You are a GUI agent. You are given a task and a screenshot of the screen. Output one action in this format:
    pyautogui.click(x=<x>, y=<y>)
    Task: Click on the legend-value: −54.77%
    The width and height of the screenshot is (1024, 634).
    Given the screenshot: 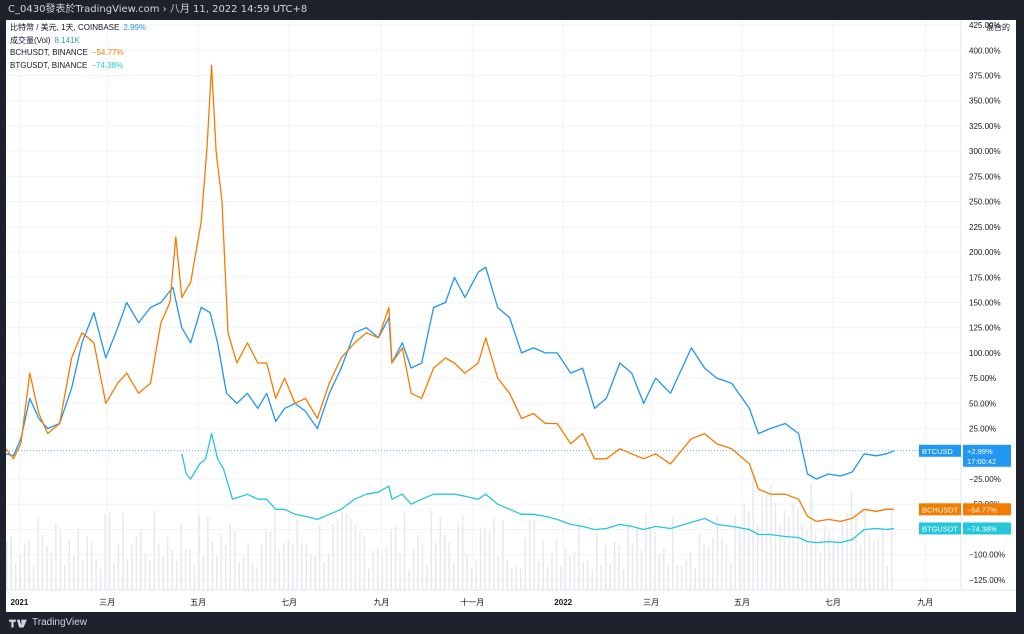 What is the action you would take?
    pyautogui.click(x=107, y=52)
    